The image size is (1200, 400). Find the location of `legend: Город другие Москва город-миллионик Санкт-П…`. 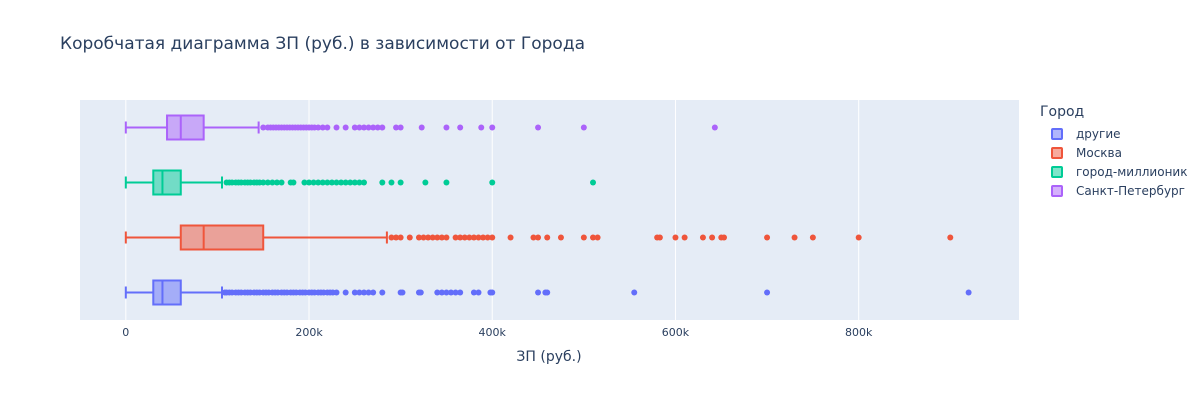

legend: Город другие Москва город-миллионик Санкт-П… is located at coordinates (1113, 152).